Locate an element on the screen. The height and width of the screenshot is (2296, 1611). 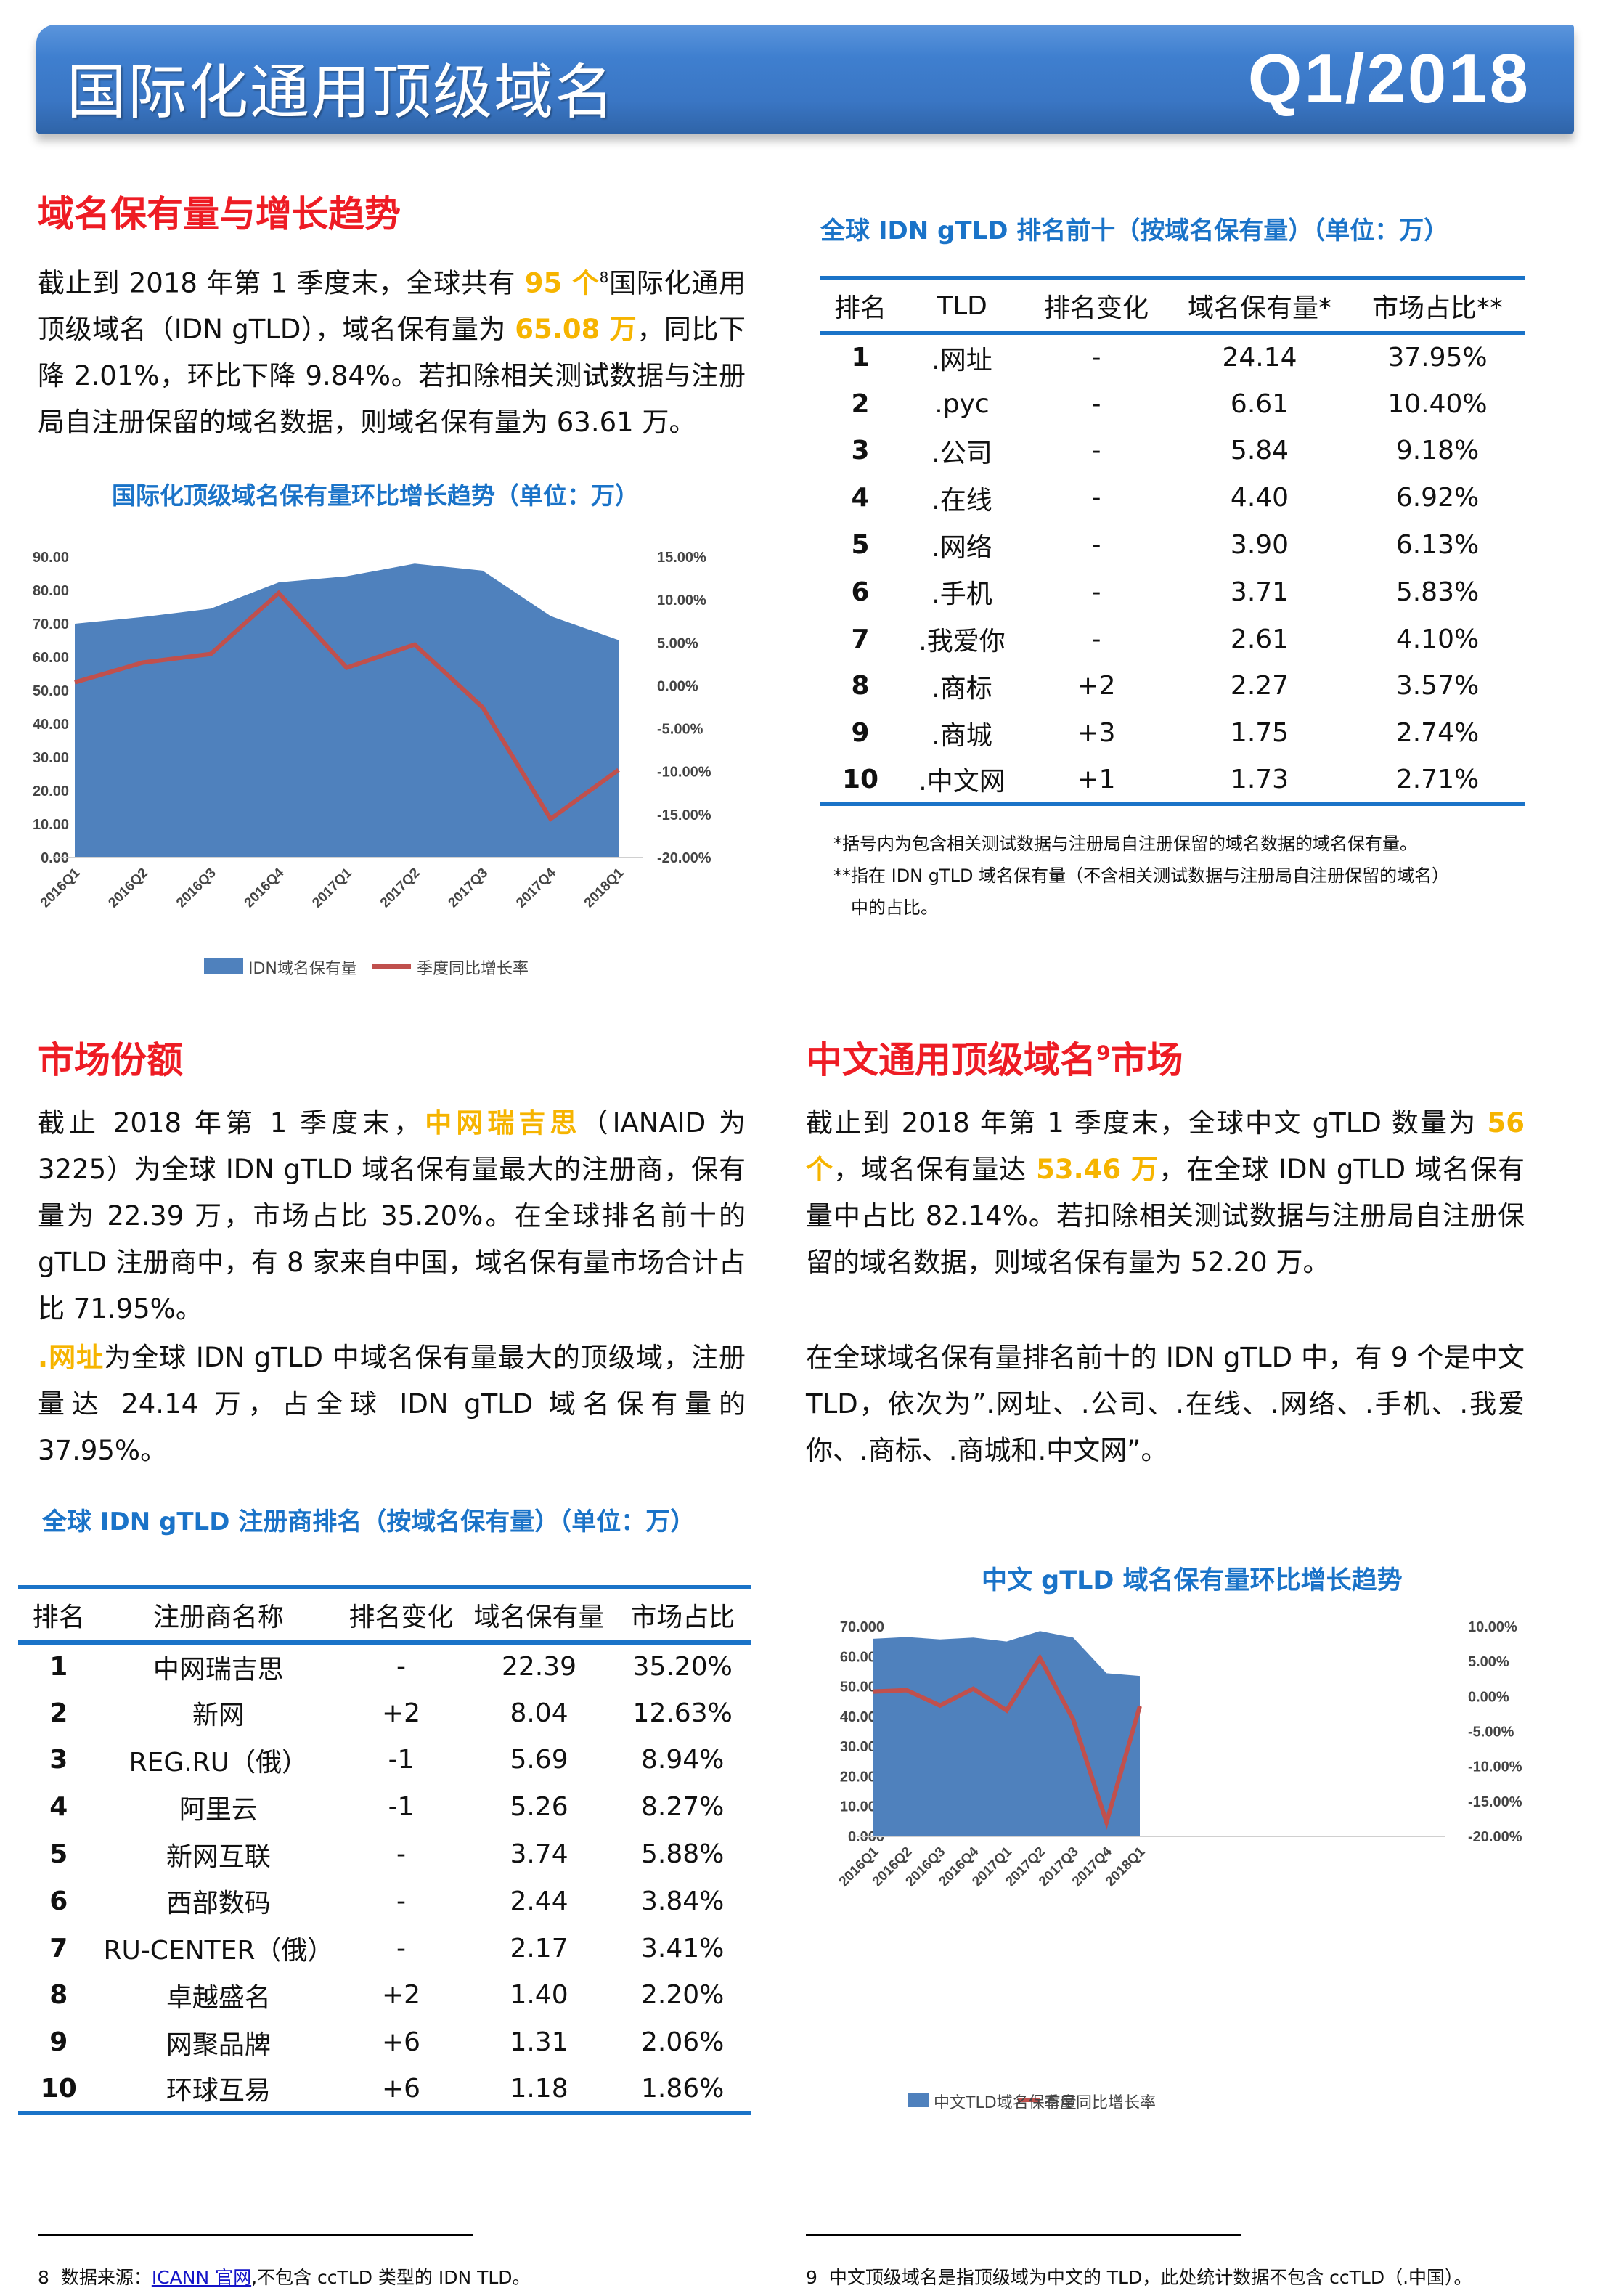
table-cell: 中网瑞吉思 is located at coordinates (218, 1669).